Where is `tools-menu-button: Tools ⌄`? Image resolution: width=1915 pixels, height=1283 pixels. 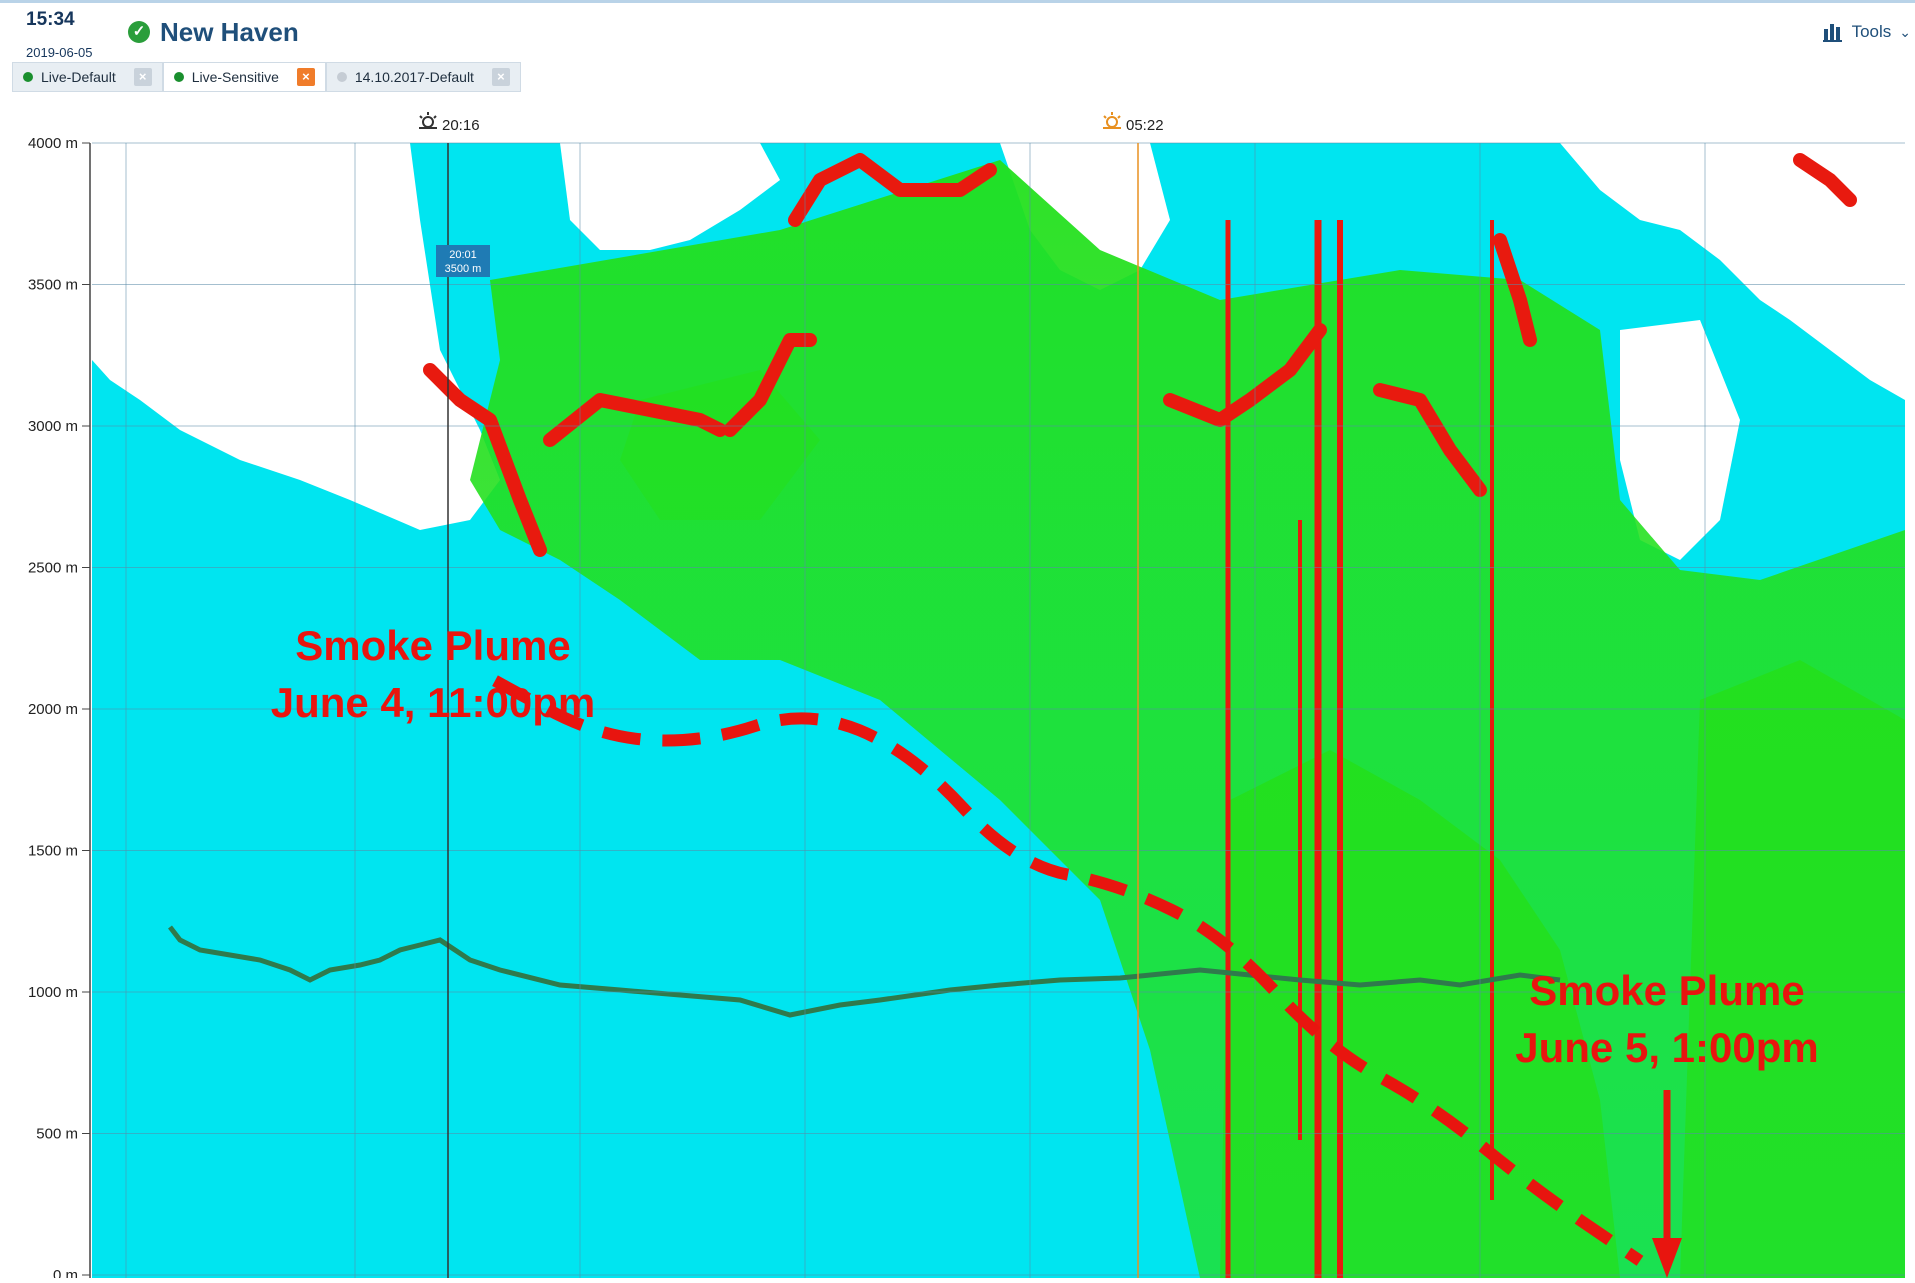 tools-menu-button: Tools ⌄ is located at coordinates (1868, 32).